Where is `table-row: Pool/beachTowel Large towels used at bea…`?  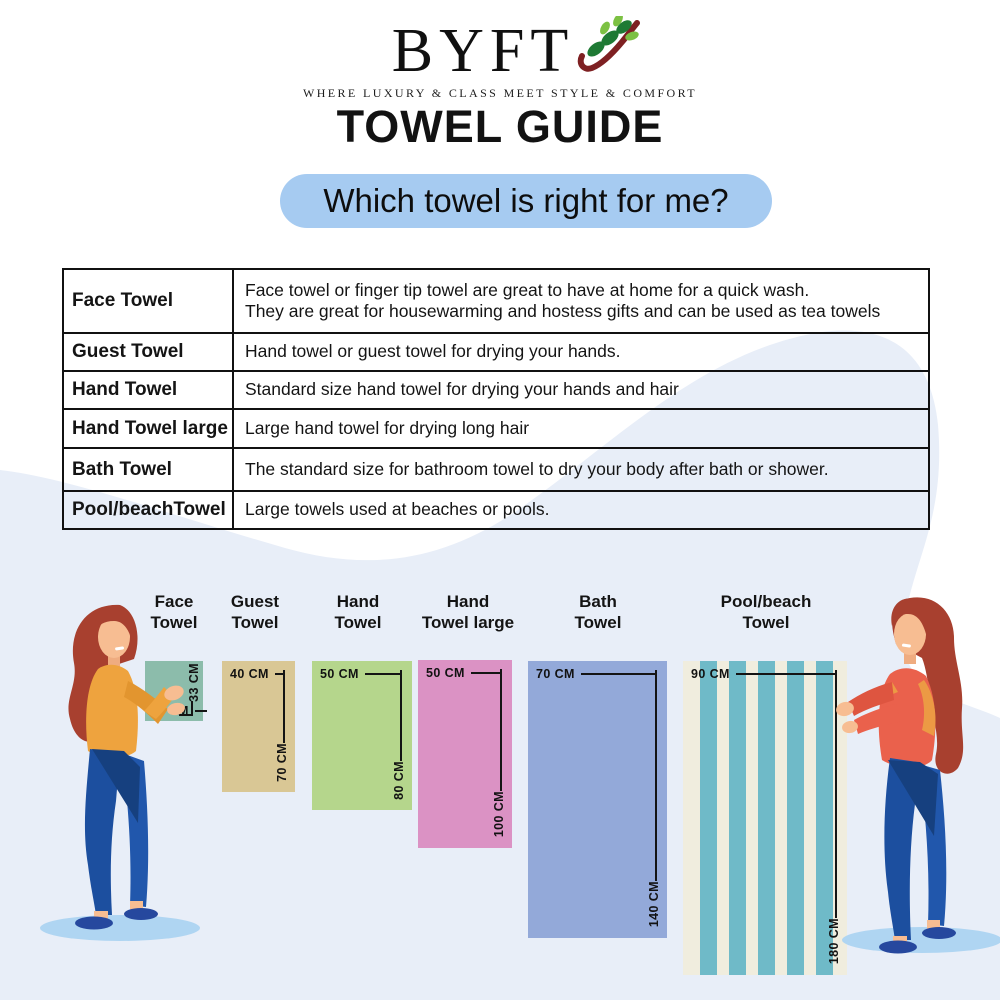
table-row: Pool/beachTowel Large towels used at bea… is located at coordinates (496, 510).